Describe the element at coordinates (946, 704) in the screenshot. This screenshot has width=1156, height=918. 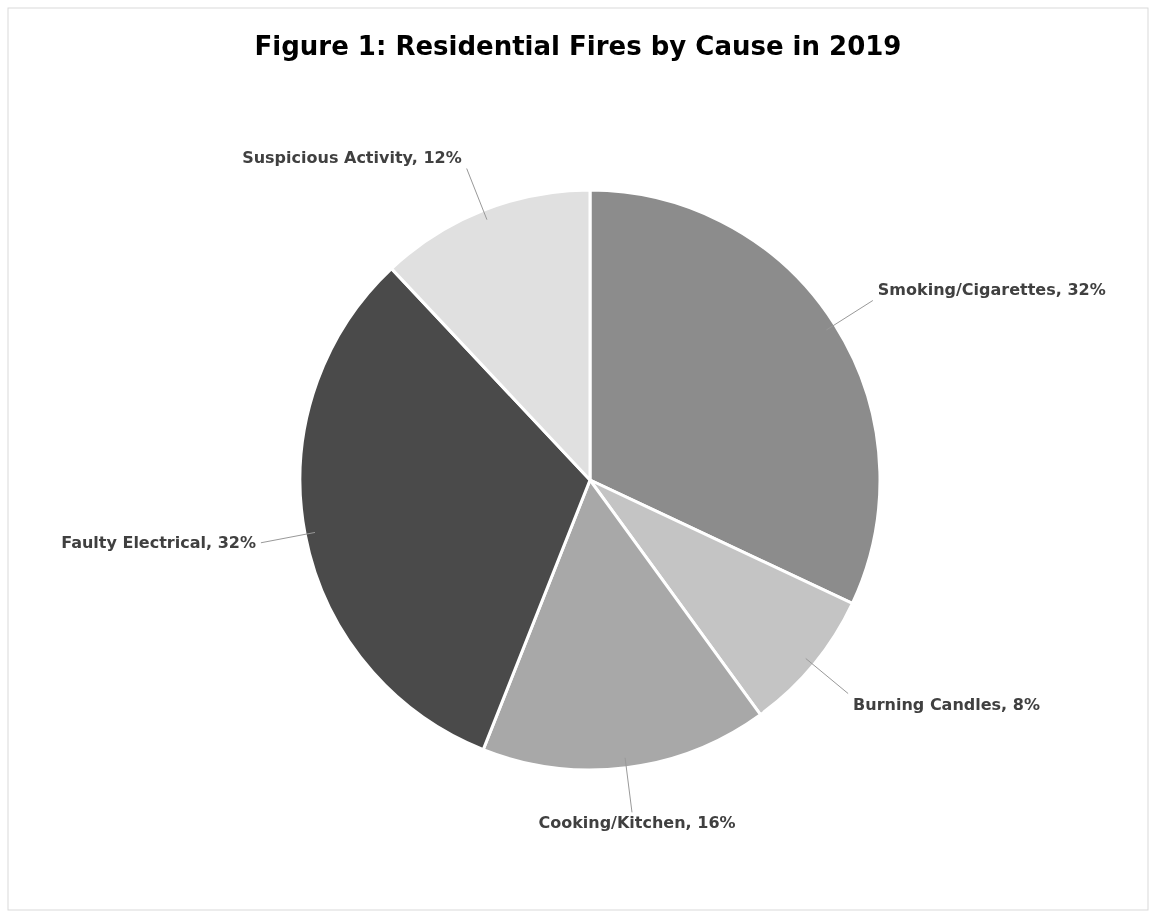
I see `slice-label: Burning Candles, 8%` at that location.